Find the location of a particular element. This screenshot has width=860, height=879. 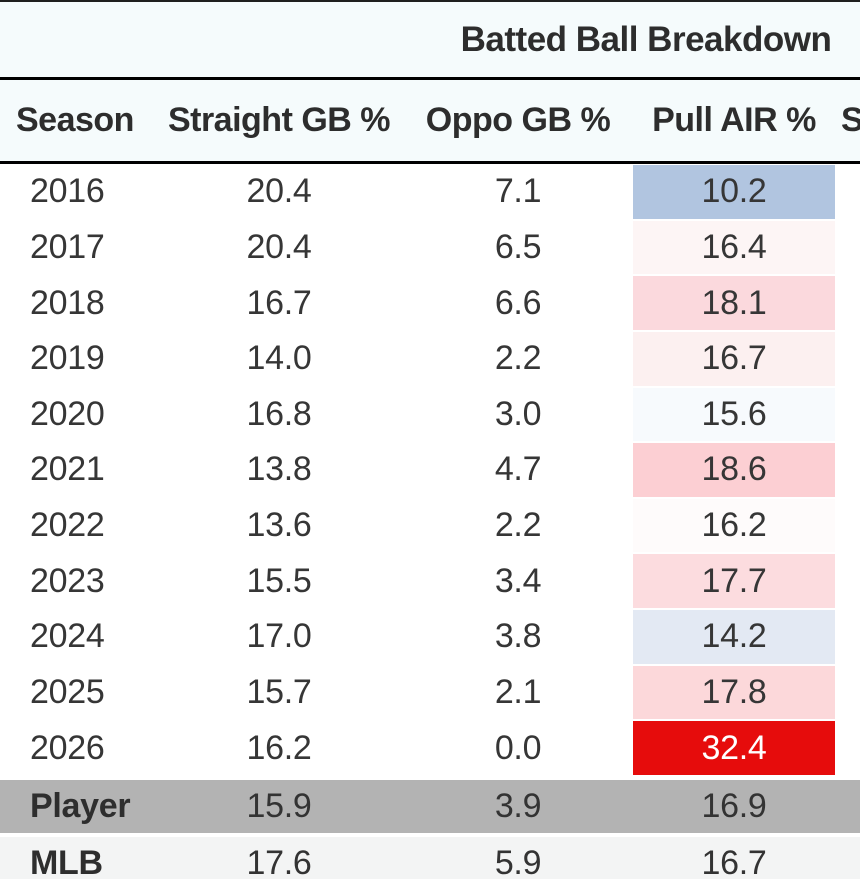

season-cell: 2025 is located at coordinates (67, 691).